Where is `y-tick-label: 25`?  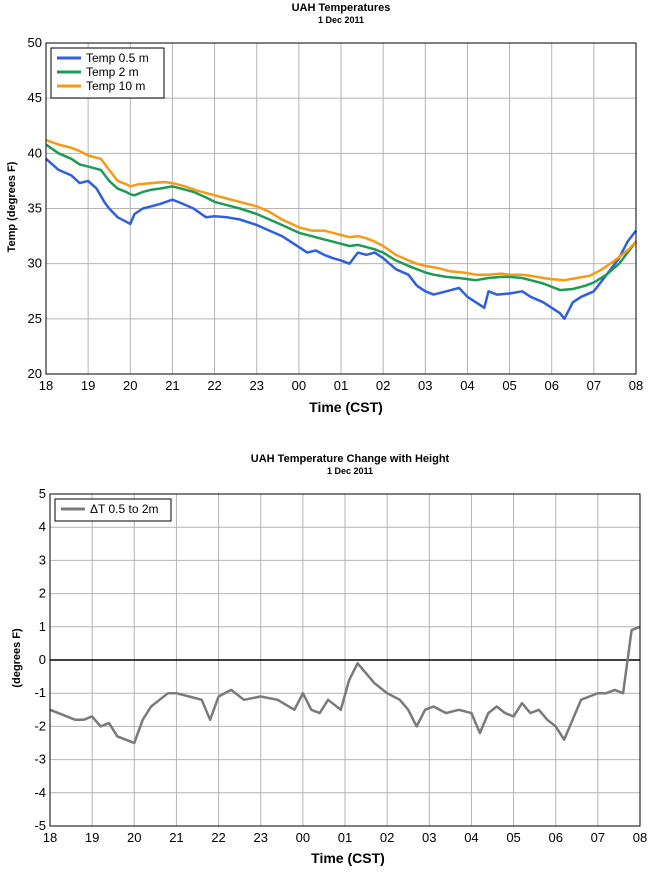 y-tick-label: 25 is located at coordinates (35, 318).